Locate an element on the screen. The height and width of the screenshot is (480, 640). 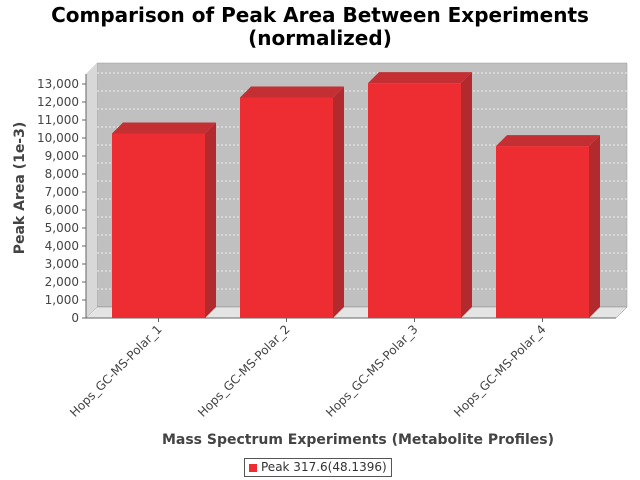
x-tick-label: Hops_GC-MS-Polar_3 is located at coordinates (372, 371).